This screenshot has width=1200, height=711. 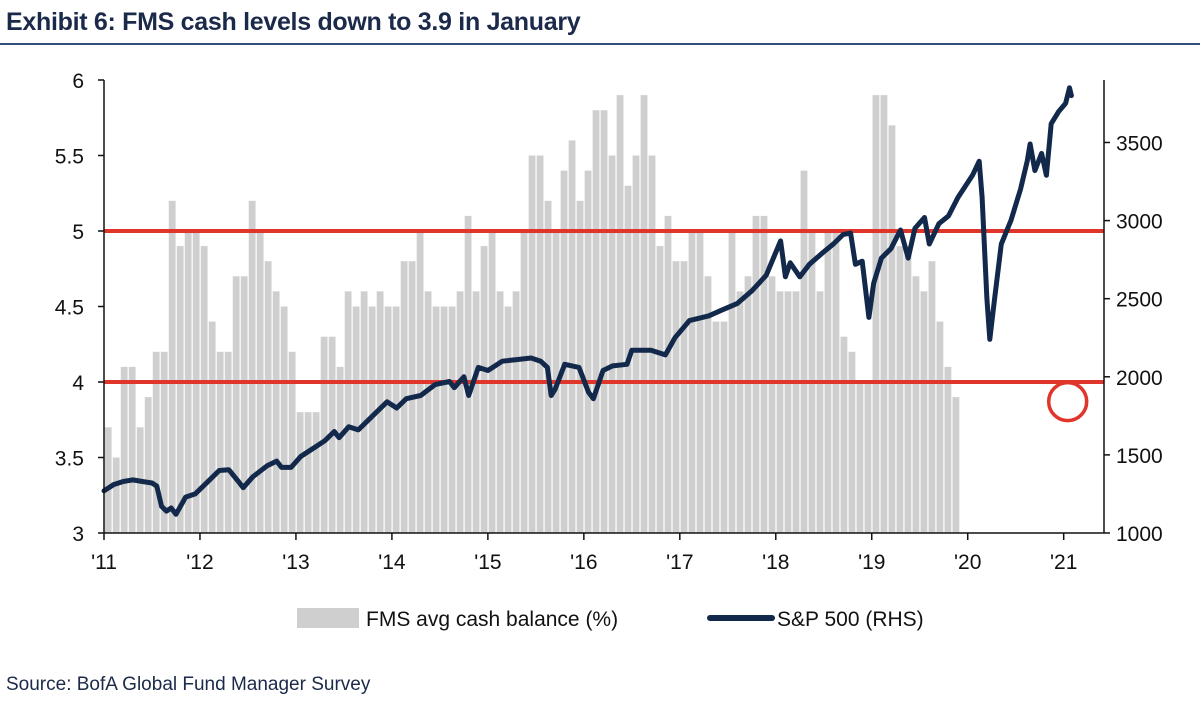 I want to click on right-tick-label: 2500, so click(x=1139, y=300).